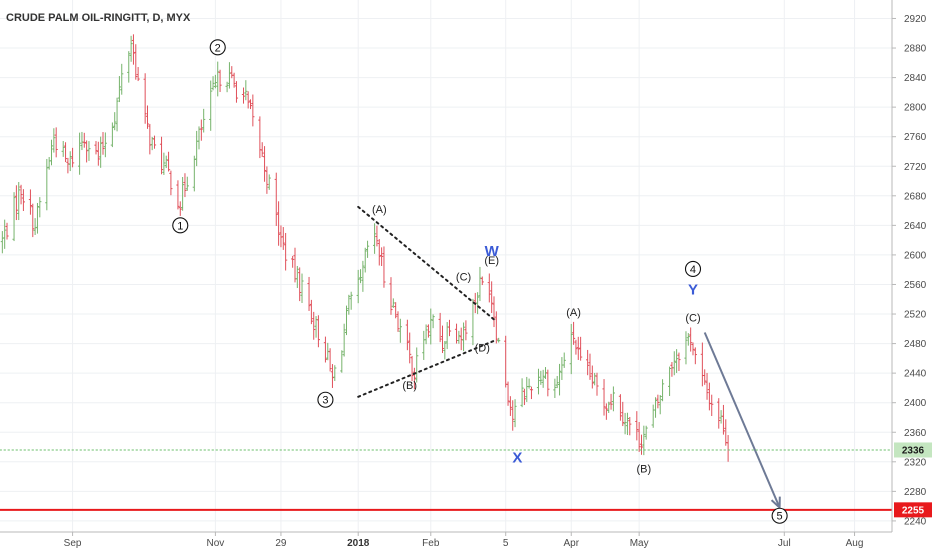 This screenshot has width=932, height=550. What do you see at coordinates (915, 255) in the screenshot?
I see `y-tick-label: 2600` at bounding box center [915, 255].